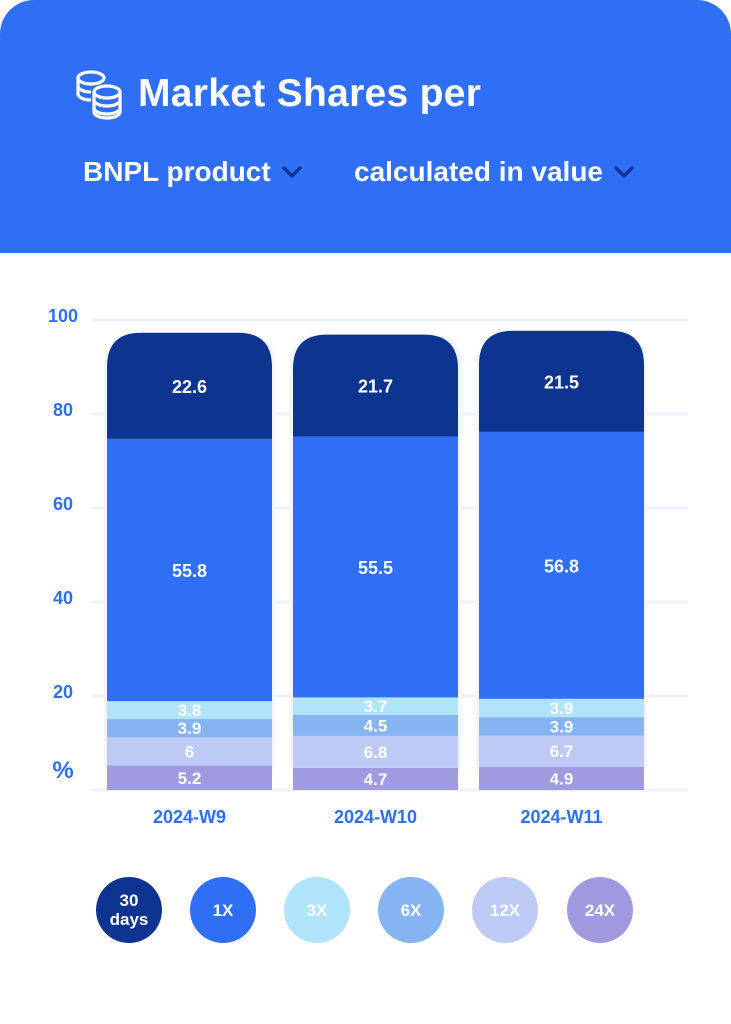  I want to click on y-tick-label: 80, so click(63, 410).